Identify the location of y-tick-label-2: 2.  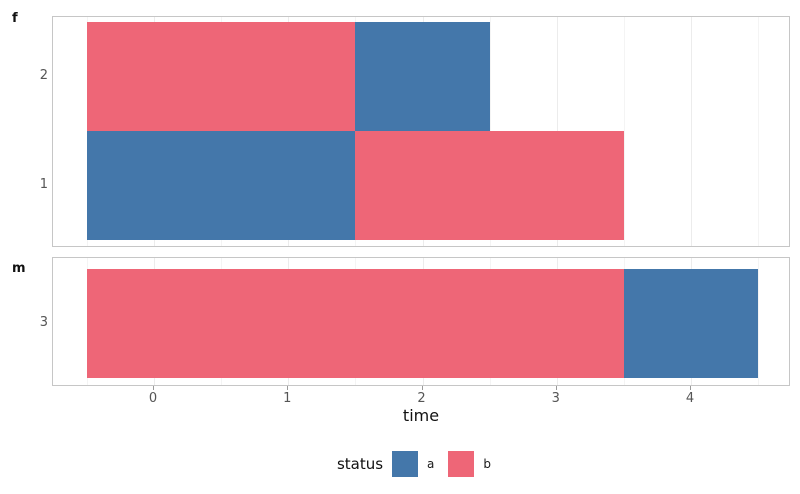
(43, 75).